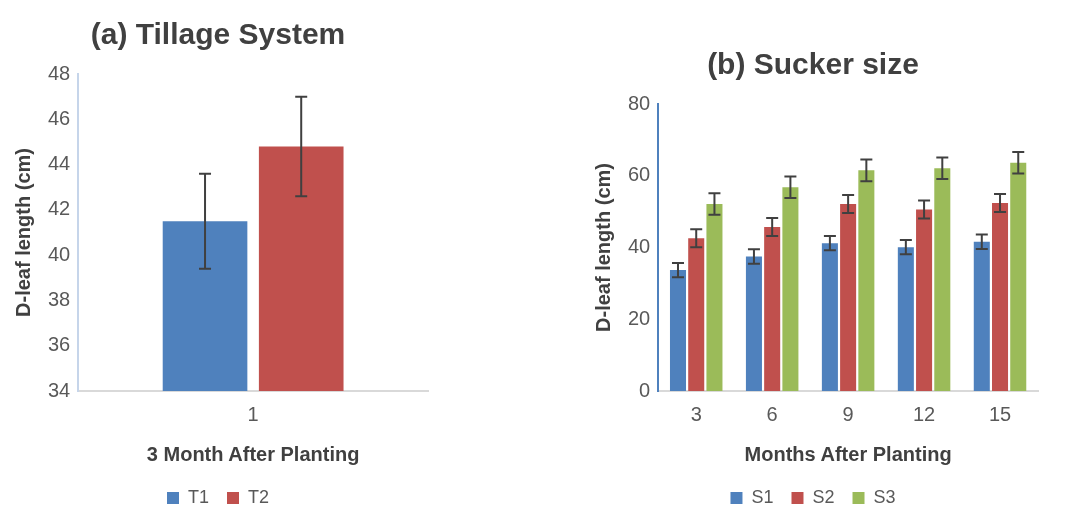 The width and height of the screenshot is (1065, 517). Describe the element at coordinates (253, 453) in the screenshot. I see `x-axis-title: 3 Month After Planting` at that location.